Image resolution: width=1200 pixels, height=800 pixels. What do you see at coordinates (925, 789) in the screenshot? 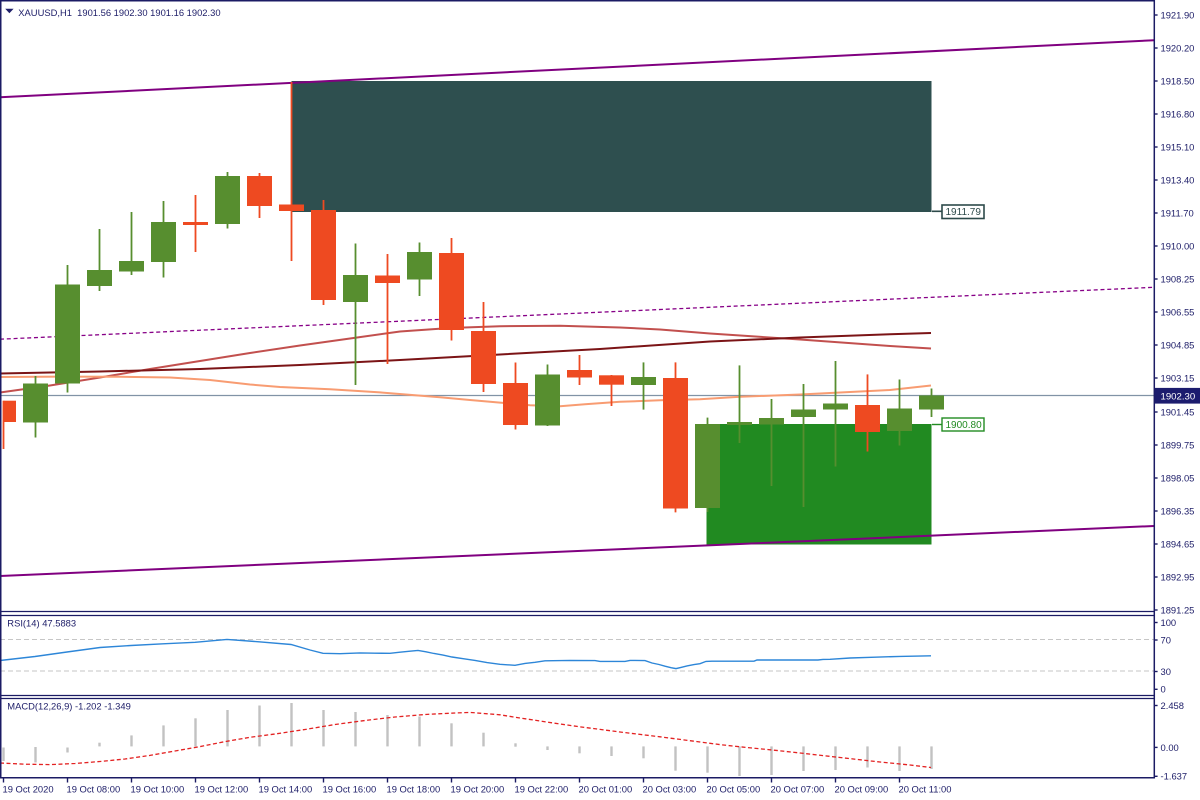
I see `svg-text: 20 Oct 11:00` at bounding box center [925, 789].